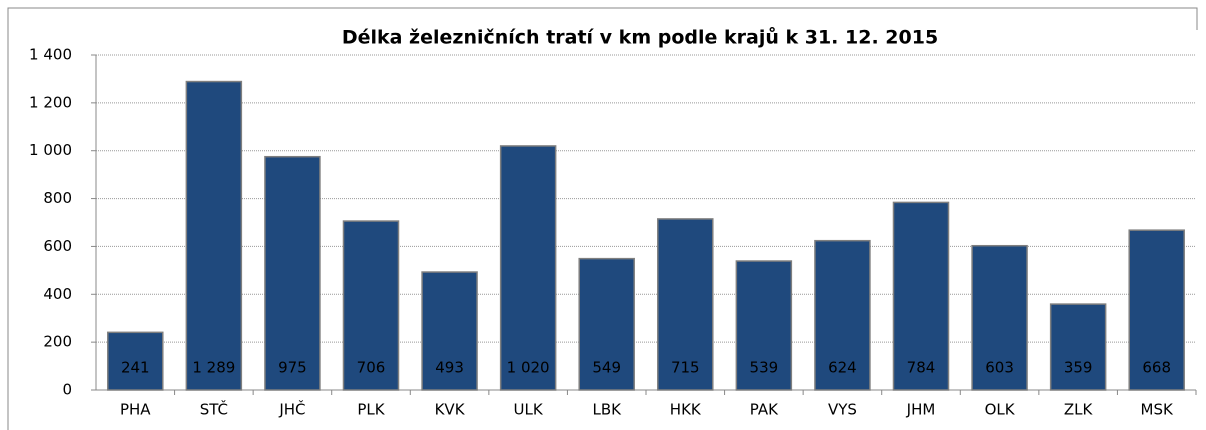 The width and height of the screenshot is (1206, 430). I want to click on y-tick-label: 400, so click(57, 294).